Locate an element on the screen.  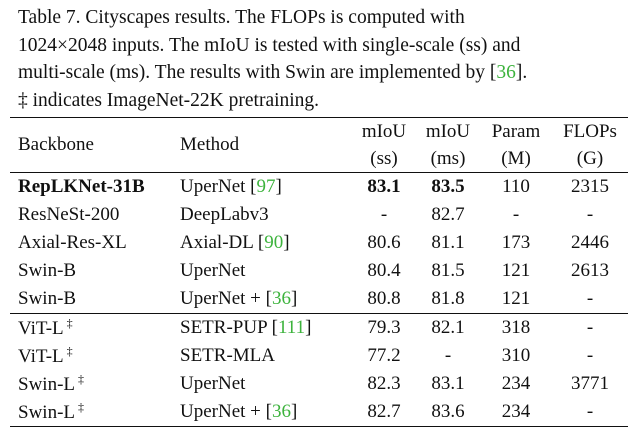
method-name: UperNet [ is located at coordinates (218, 186).